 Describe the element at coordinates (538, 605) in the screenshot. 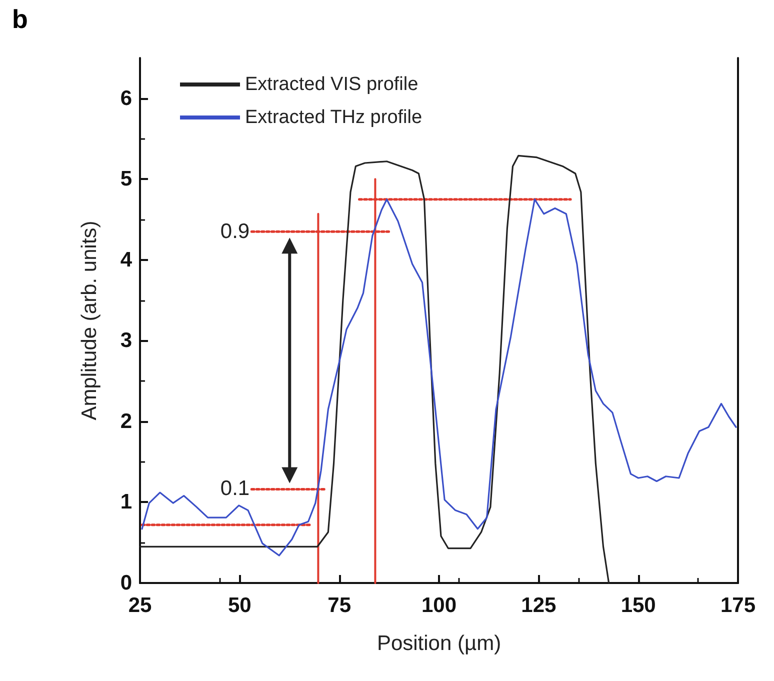

I see `x-tick-label: 125` at that location.